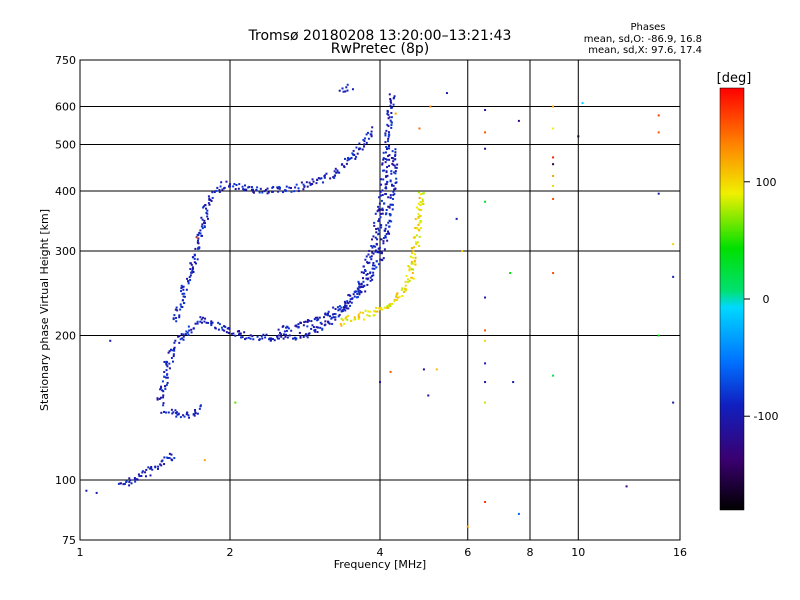  Describe the element at coordinates (65, 107) in the screenshot. I see `y-tick-label: 600` at that location.